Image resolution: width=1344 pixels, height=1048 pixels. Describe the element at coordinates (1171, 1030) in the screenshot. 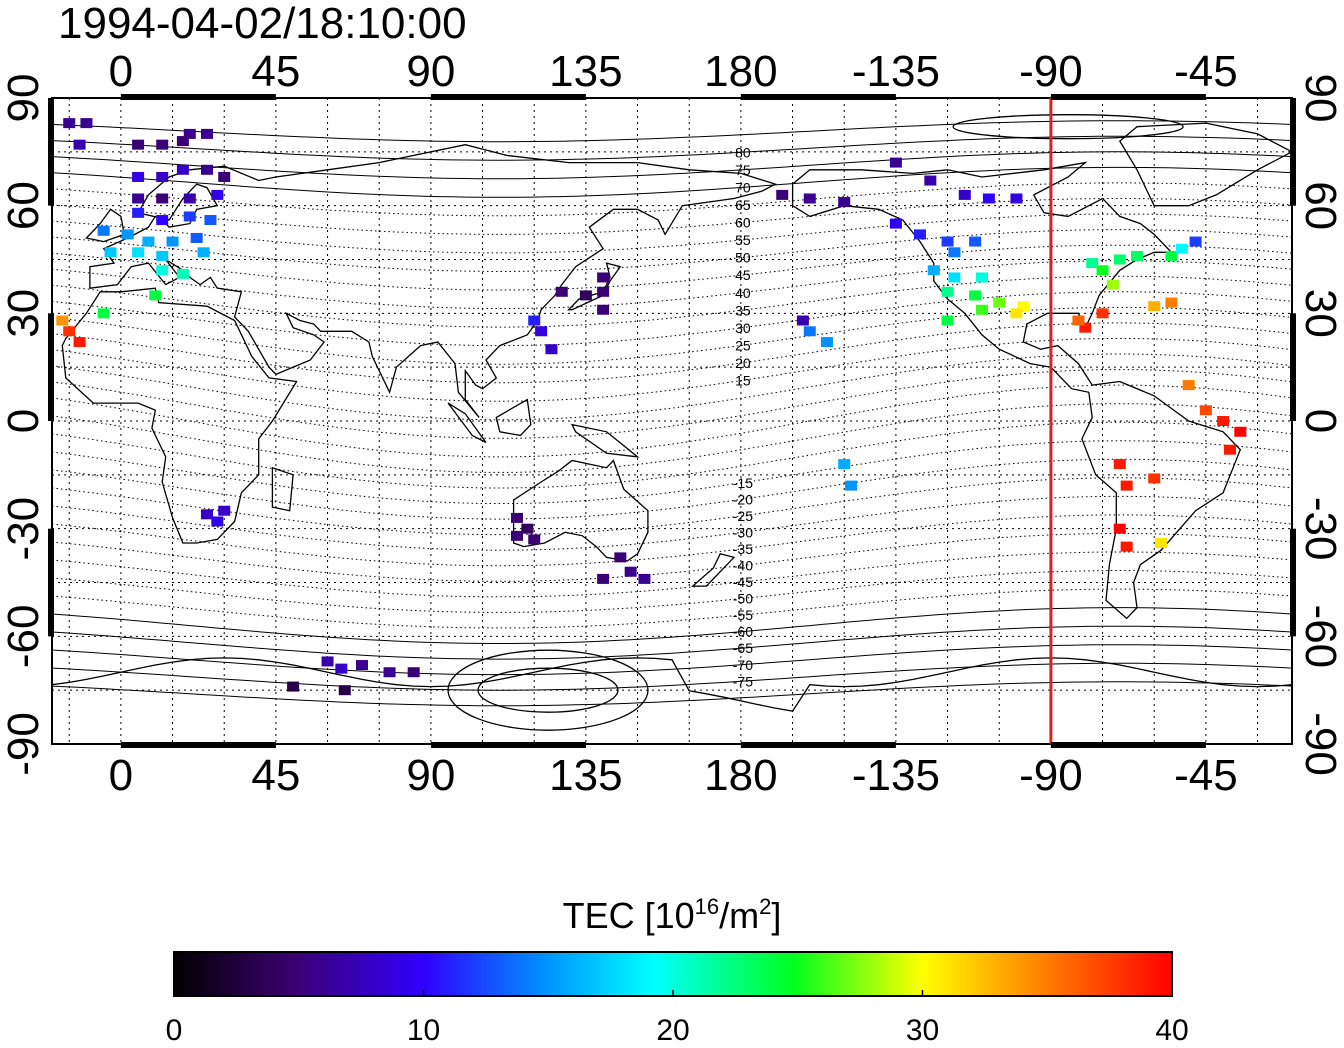

I see `colorbar-tick-label: 40` at that location.